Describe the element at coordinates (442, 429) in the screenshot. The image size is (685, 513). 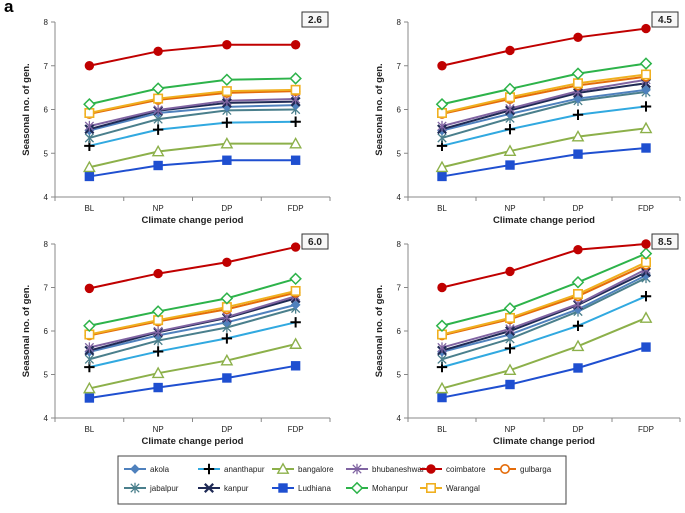
I see `x-tick-label: BL` at that location.